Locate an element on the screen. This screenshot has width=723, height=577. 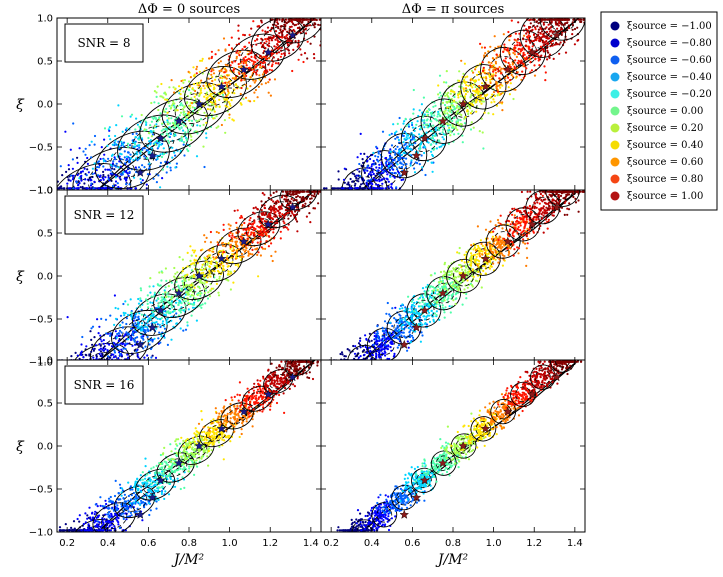
snr-box is located at coordinates (104, 43).